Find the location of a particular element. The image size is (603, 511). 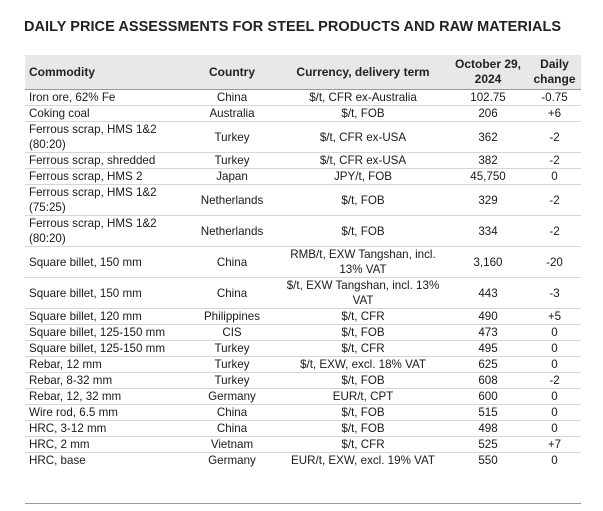

header-country: Country is located at coordinates (232, 71).